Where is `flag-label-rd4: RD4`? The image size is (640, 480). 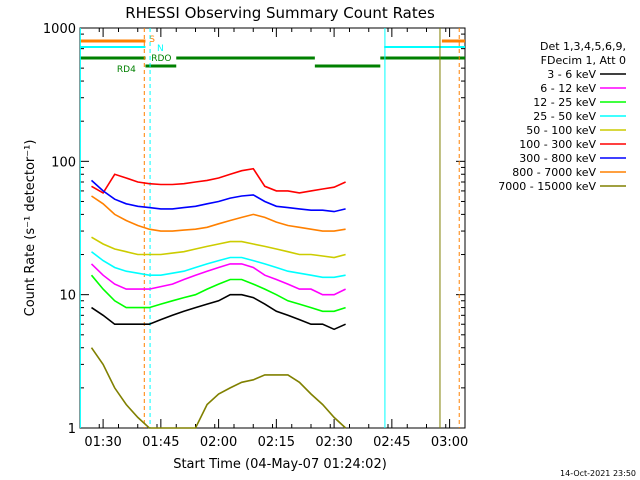 flag-label-rd4: RD4 is located at coordinates (126, 70).